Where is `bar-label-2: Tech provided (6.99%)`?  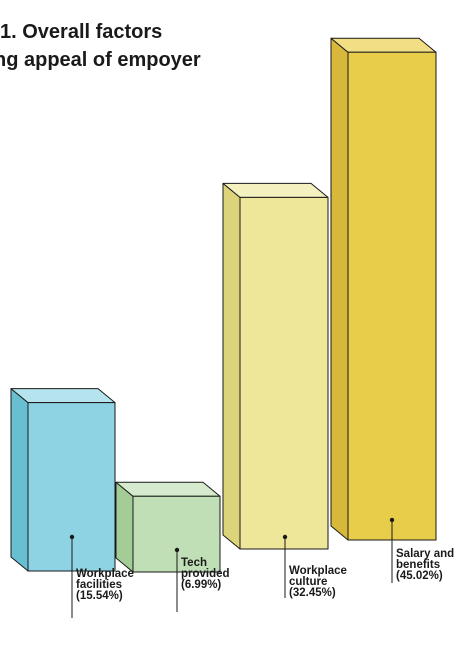 bar-label-2: Tech provided (6.99%) is located at coordinates (205, 574).